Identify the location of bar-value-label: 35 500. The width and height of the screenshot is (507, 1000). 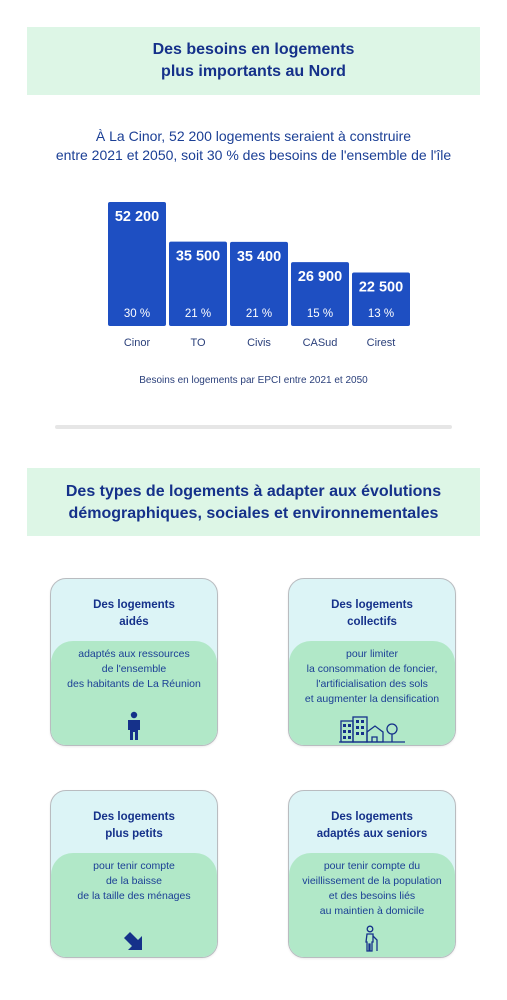
(198, 257).